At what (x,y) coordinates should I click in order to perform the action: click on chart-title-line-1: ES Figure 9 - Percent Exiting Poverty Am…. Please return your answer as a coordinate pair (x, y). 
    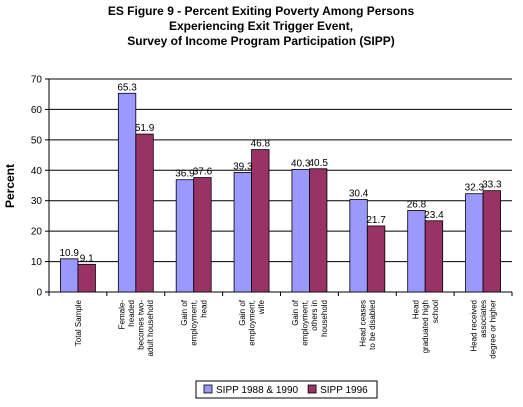
    Looking at the image, I should click on (261, 11).